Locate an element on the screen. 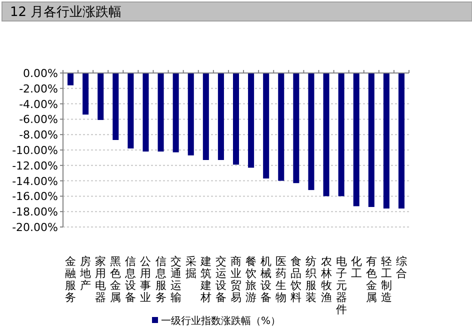  y-tick-label: -6.00% is located at coordinates (38, 119).